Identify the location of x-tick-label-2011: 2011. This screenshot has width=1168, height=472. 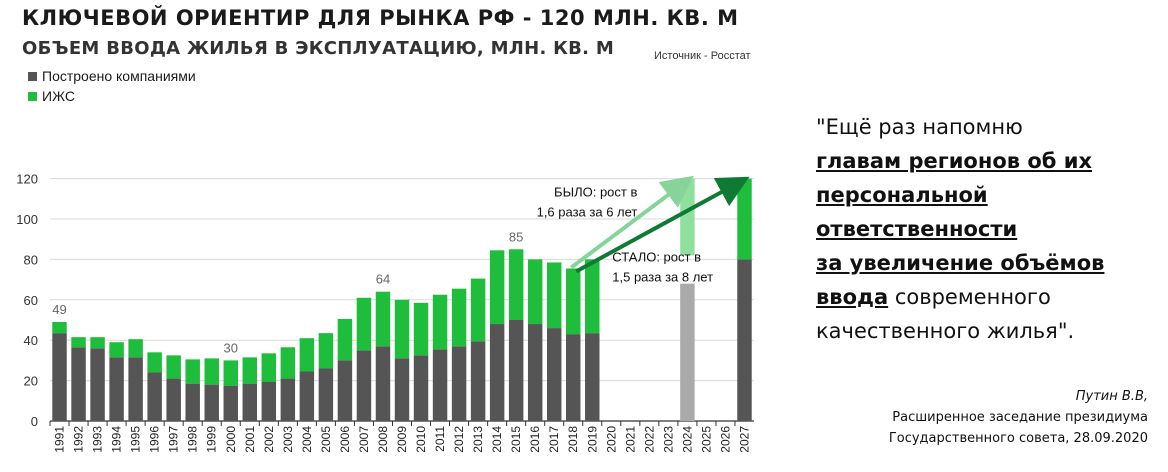
(440, 439).